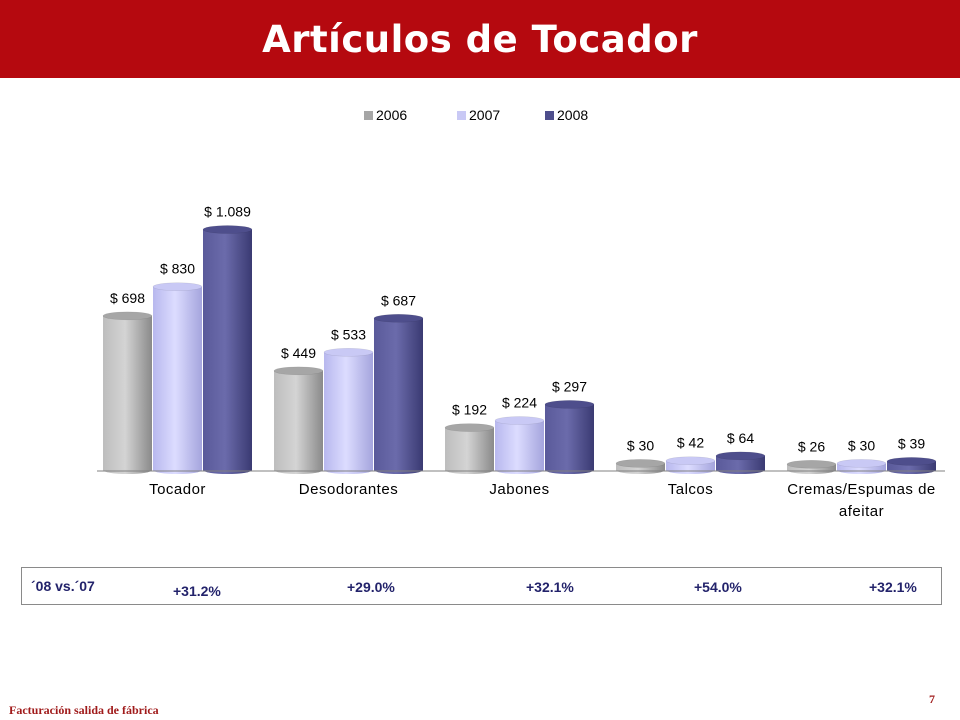 The height and width of the screenshot is (720, 960). I want to click on data-label-tocador-2008: $ 1.089, so click(227, 212).